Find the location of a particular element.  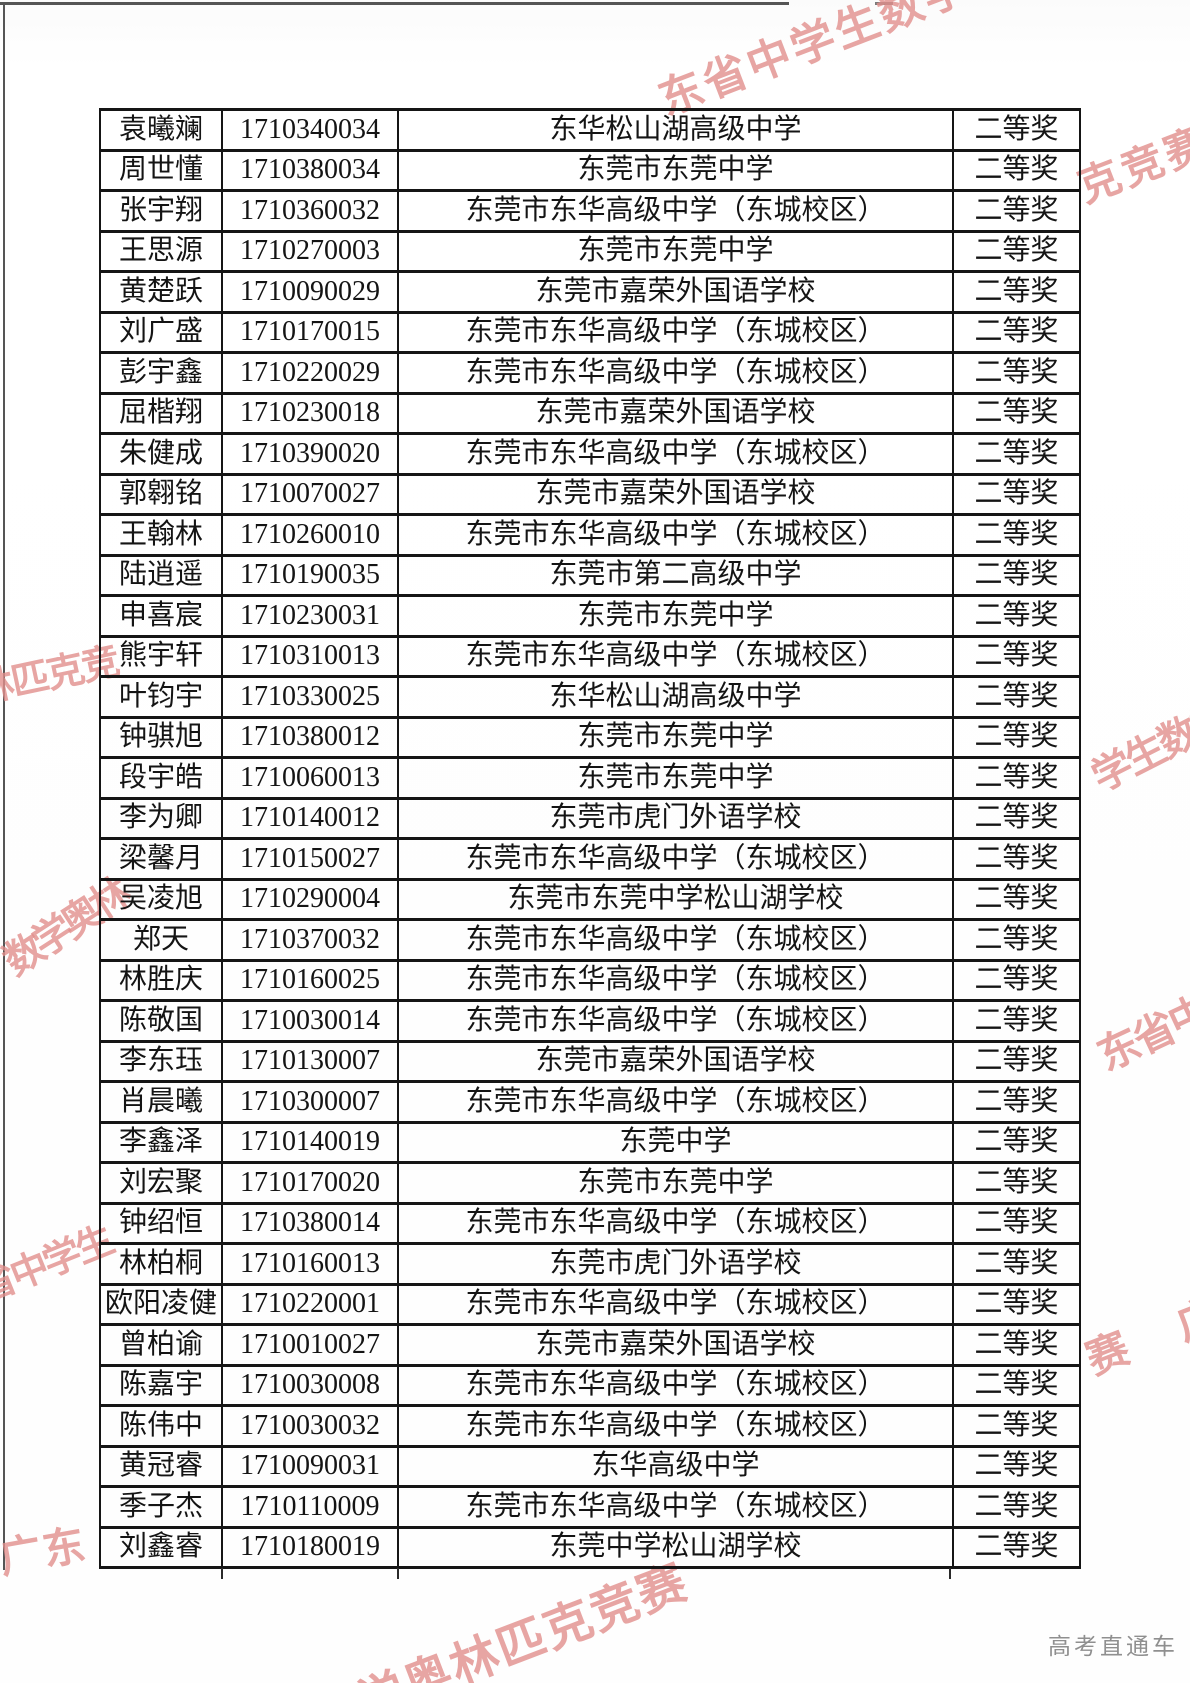

id-cell: 1710160025 is located at coordinates (310, 980).